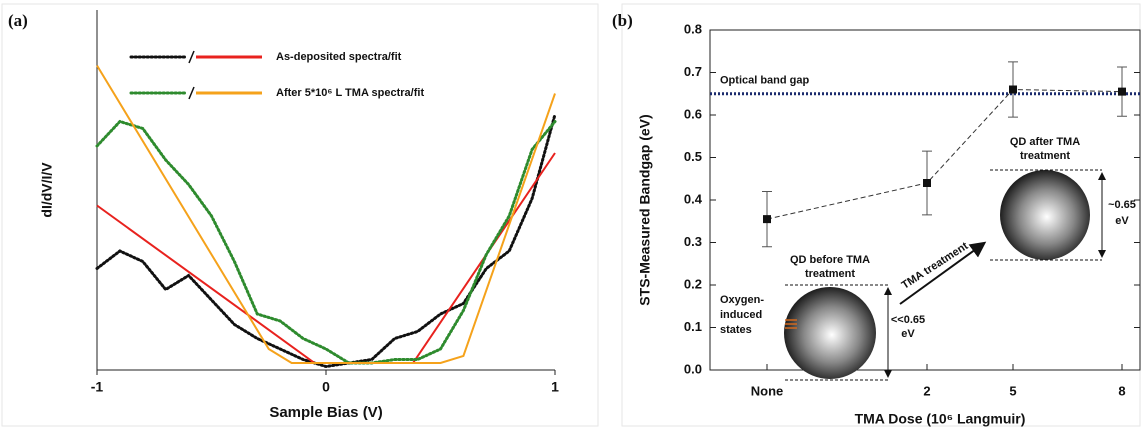  What do you see at coordinates (693, 326) in the screenshot?
I see `y-tick-label: 0.1` at bounding box center [693, 326].